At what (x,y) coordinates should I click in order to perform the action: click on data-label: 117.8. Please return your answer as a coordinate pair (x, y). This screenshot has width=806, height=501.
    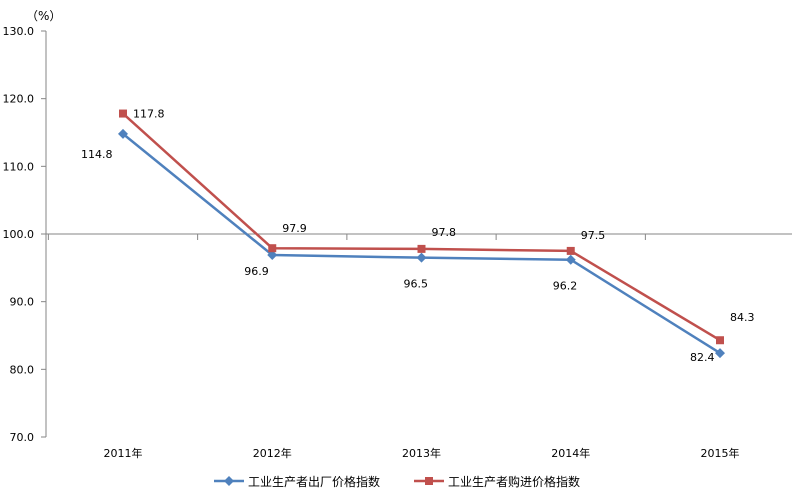
    Looking at the image, I should click on (149, 114).